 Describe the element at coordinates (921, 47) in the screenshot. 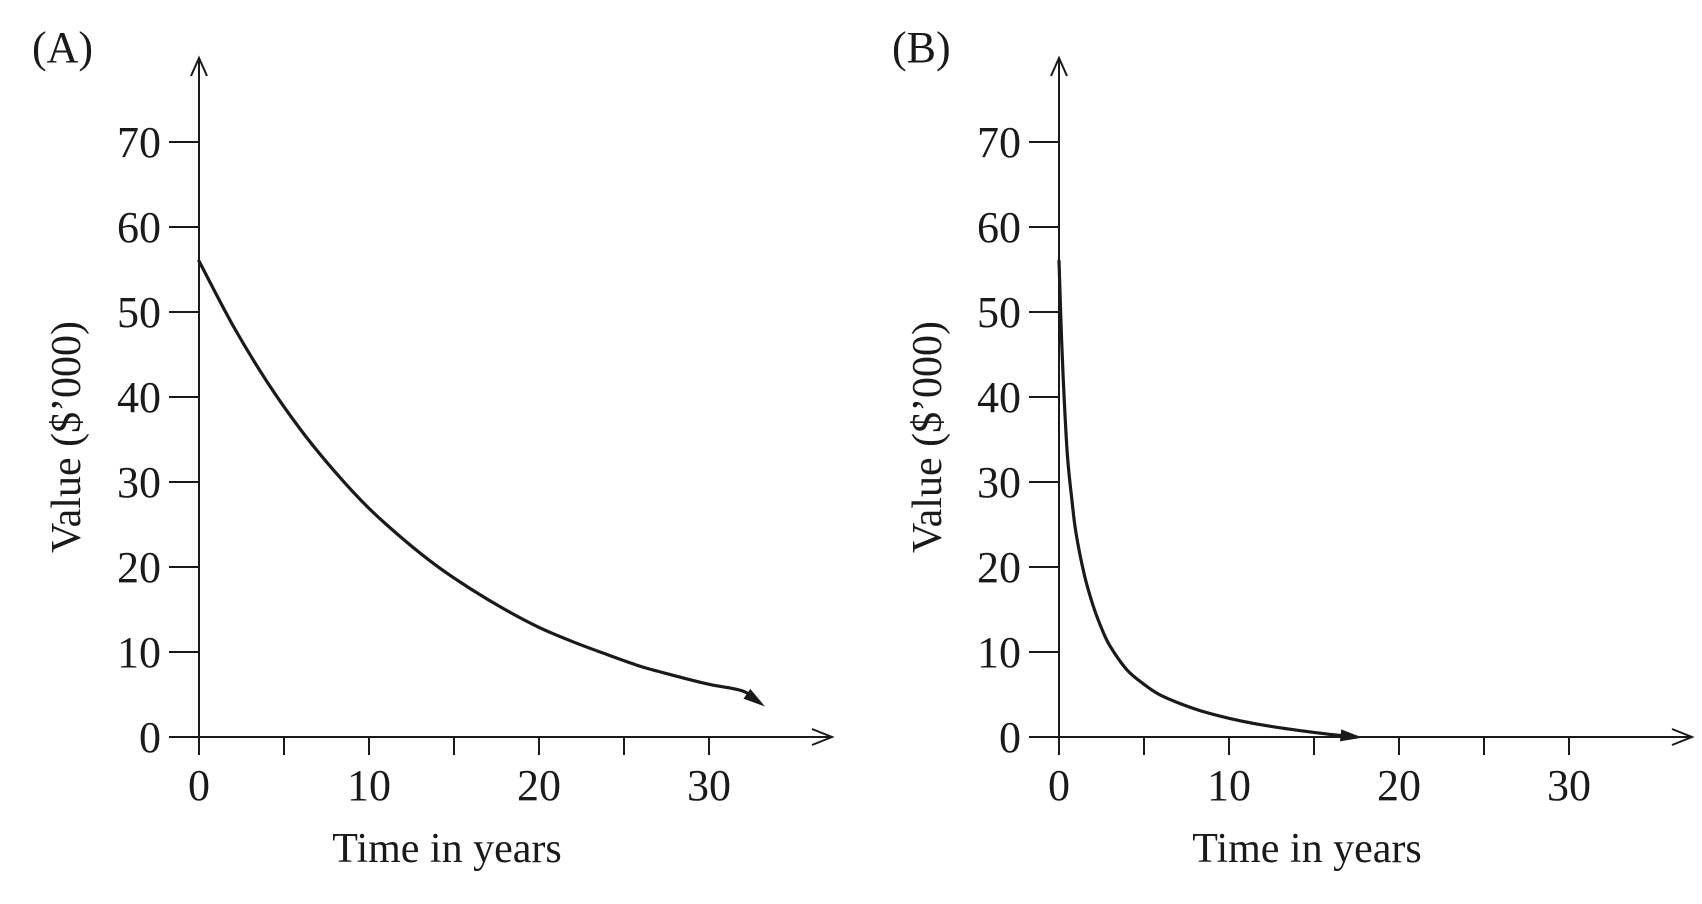

I see `panel-label-b: (B)` at that location.